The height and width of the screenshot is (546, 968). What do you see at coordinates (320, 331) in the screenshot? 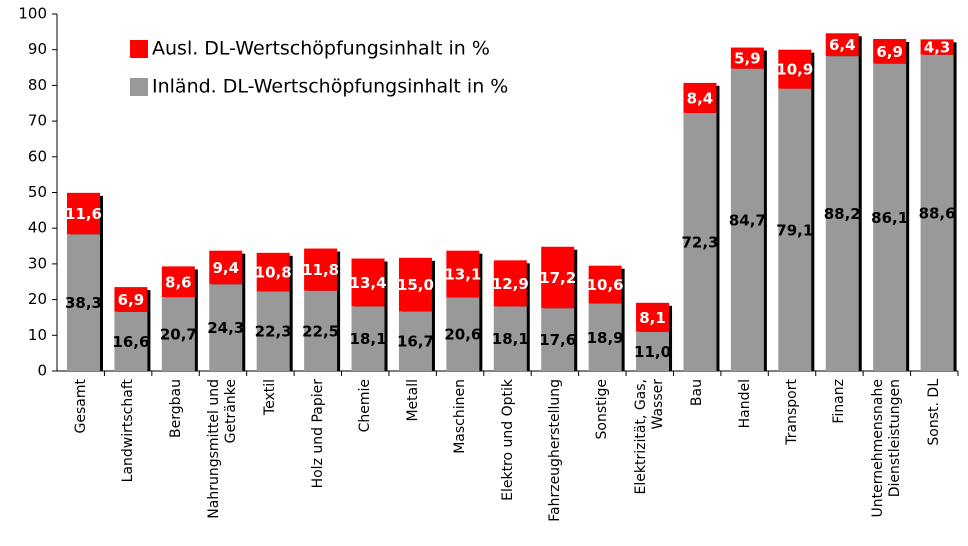
I see `data-label: 22,5` at bounding box center [320, 331].